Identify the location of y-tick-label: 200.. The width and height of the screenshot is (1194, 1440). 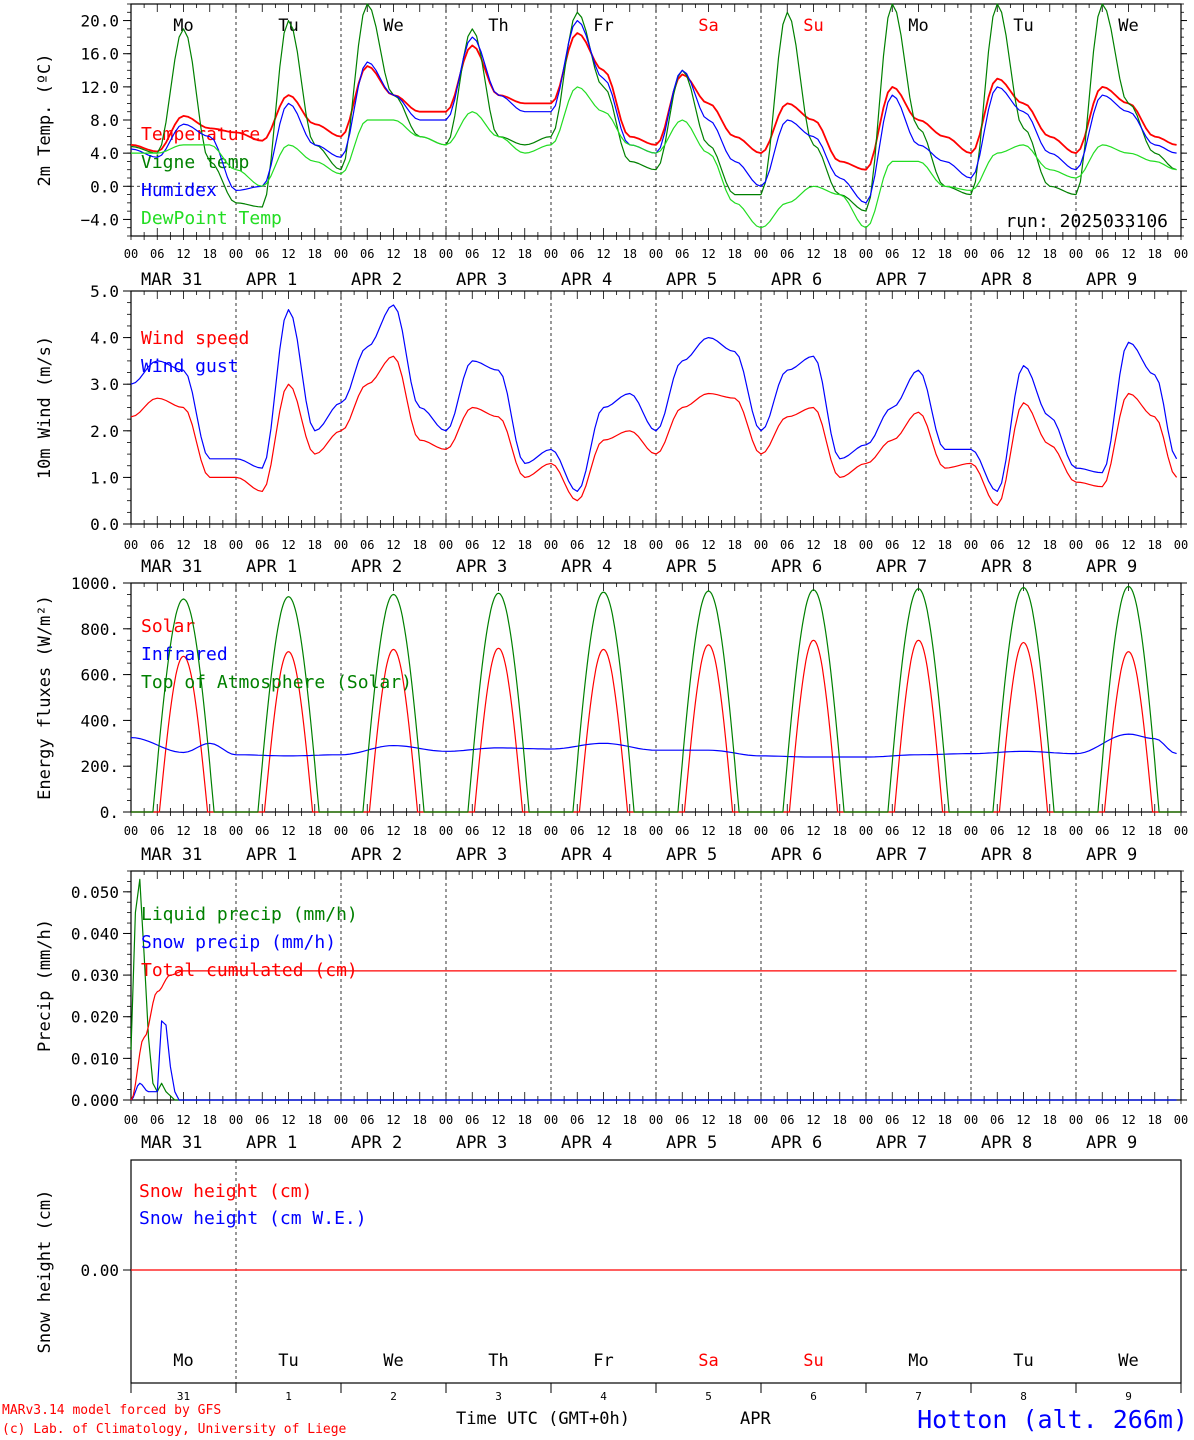
(99, 766).